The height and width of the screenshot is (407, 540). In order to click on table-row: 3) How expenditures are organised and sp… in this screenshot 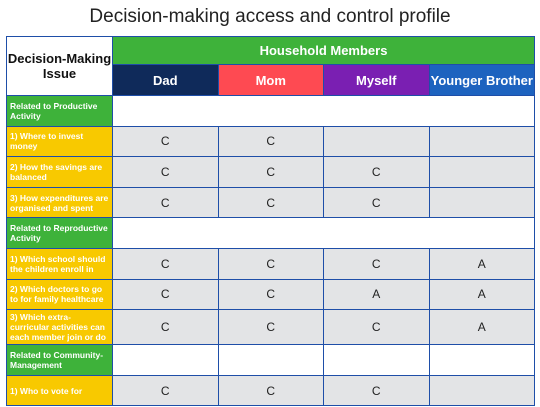, I will do `click(271, 202)`.